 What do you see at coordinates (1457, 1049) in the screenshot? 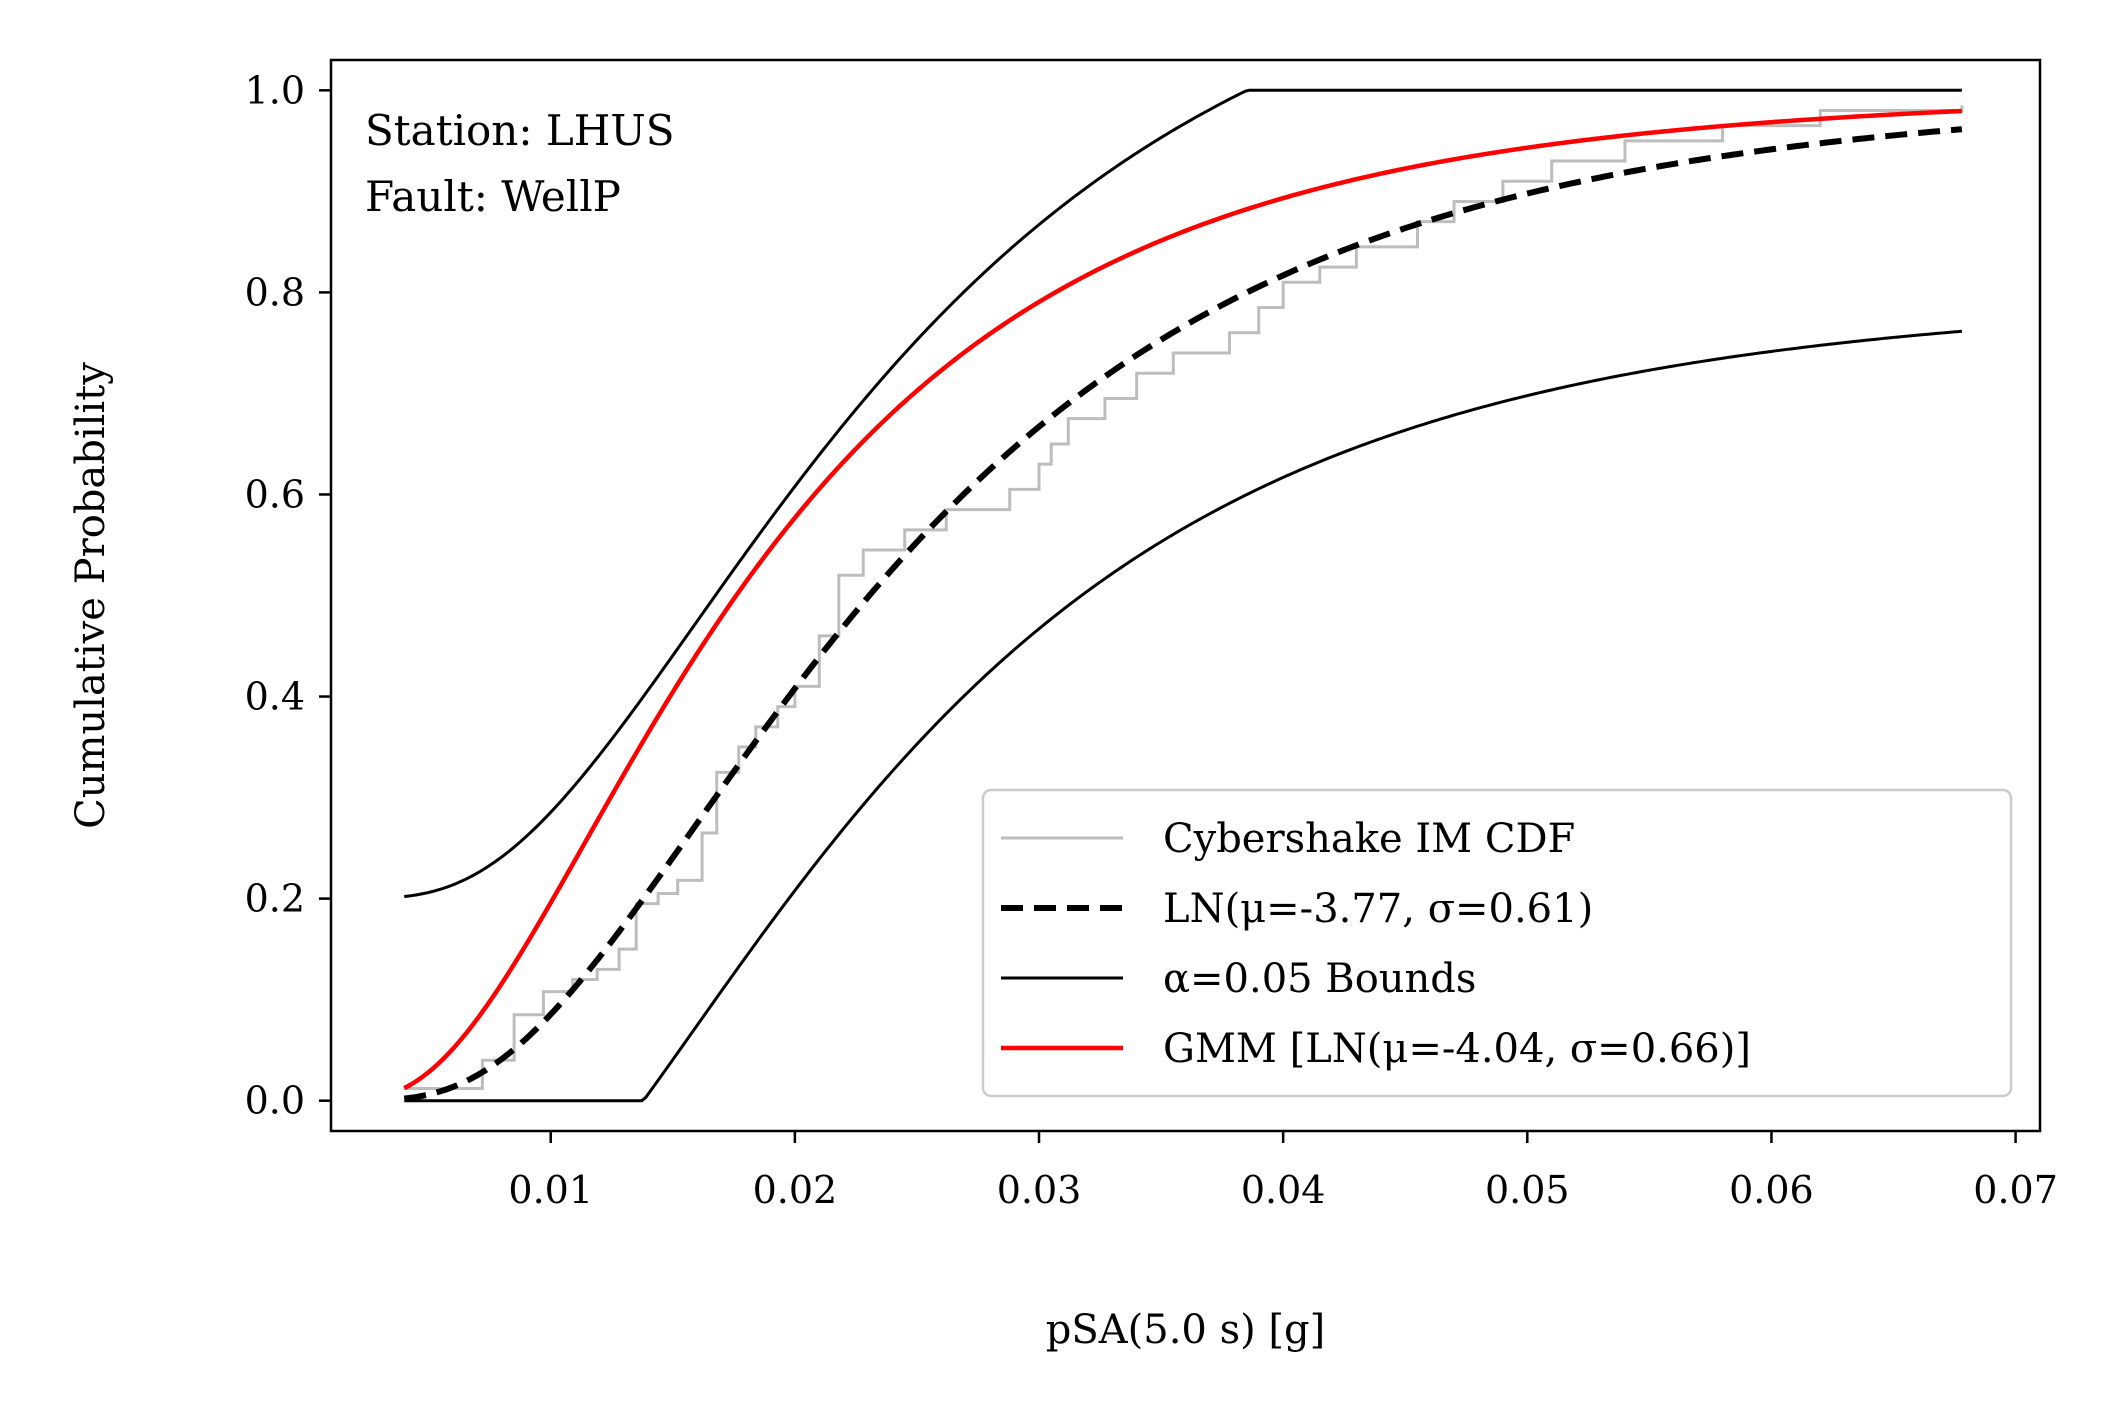
I see `legend-label: GMM [LN(μ=-4.04, σ=0.66)]` at bounding box center [1457, 1049].